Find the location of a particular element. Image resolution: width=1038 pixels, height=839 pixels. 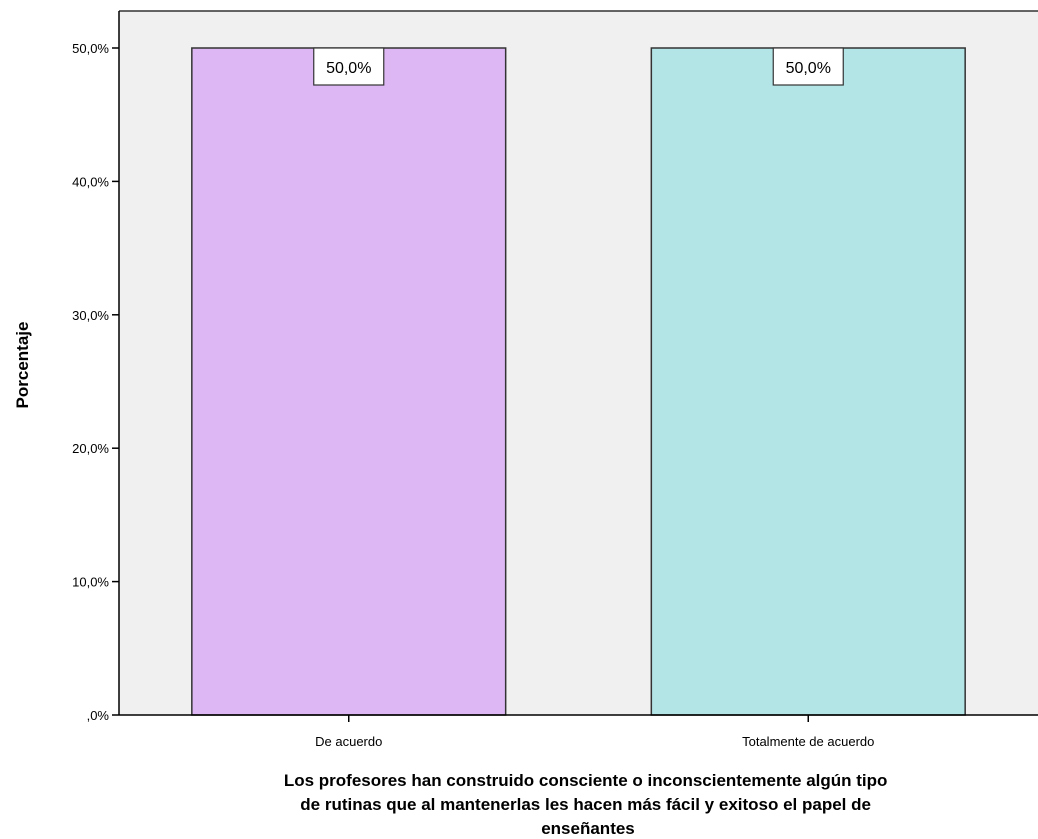

y-tick-label: 20,0% is located at coordinates (90, 448).